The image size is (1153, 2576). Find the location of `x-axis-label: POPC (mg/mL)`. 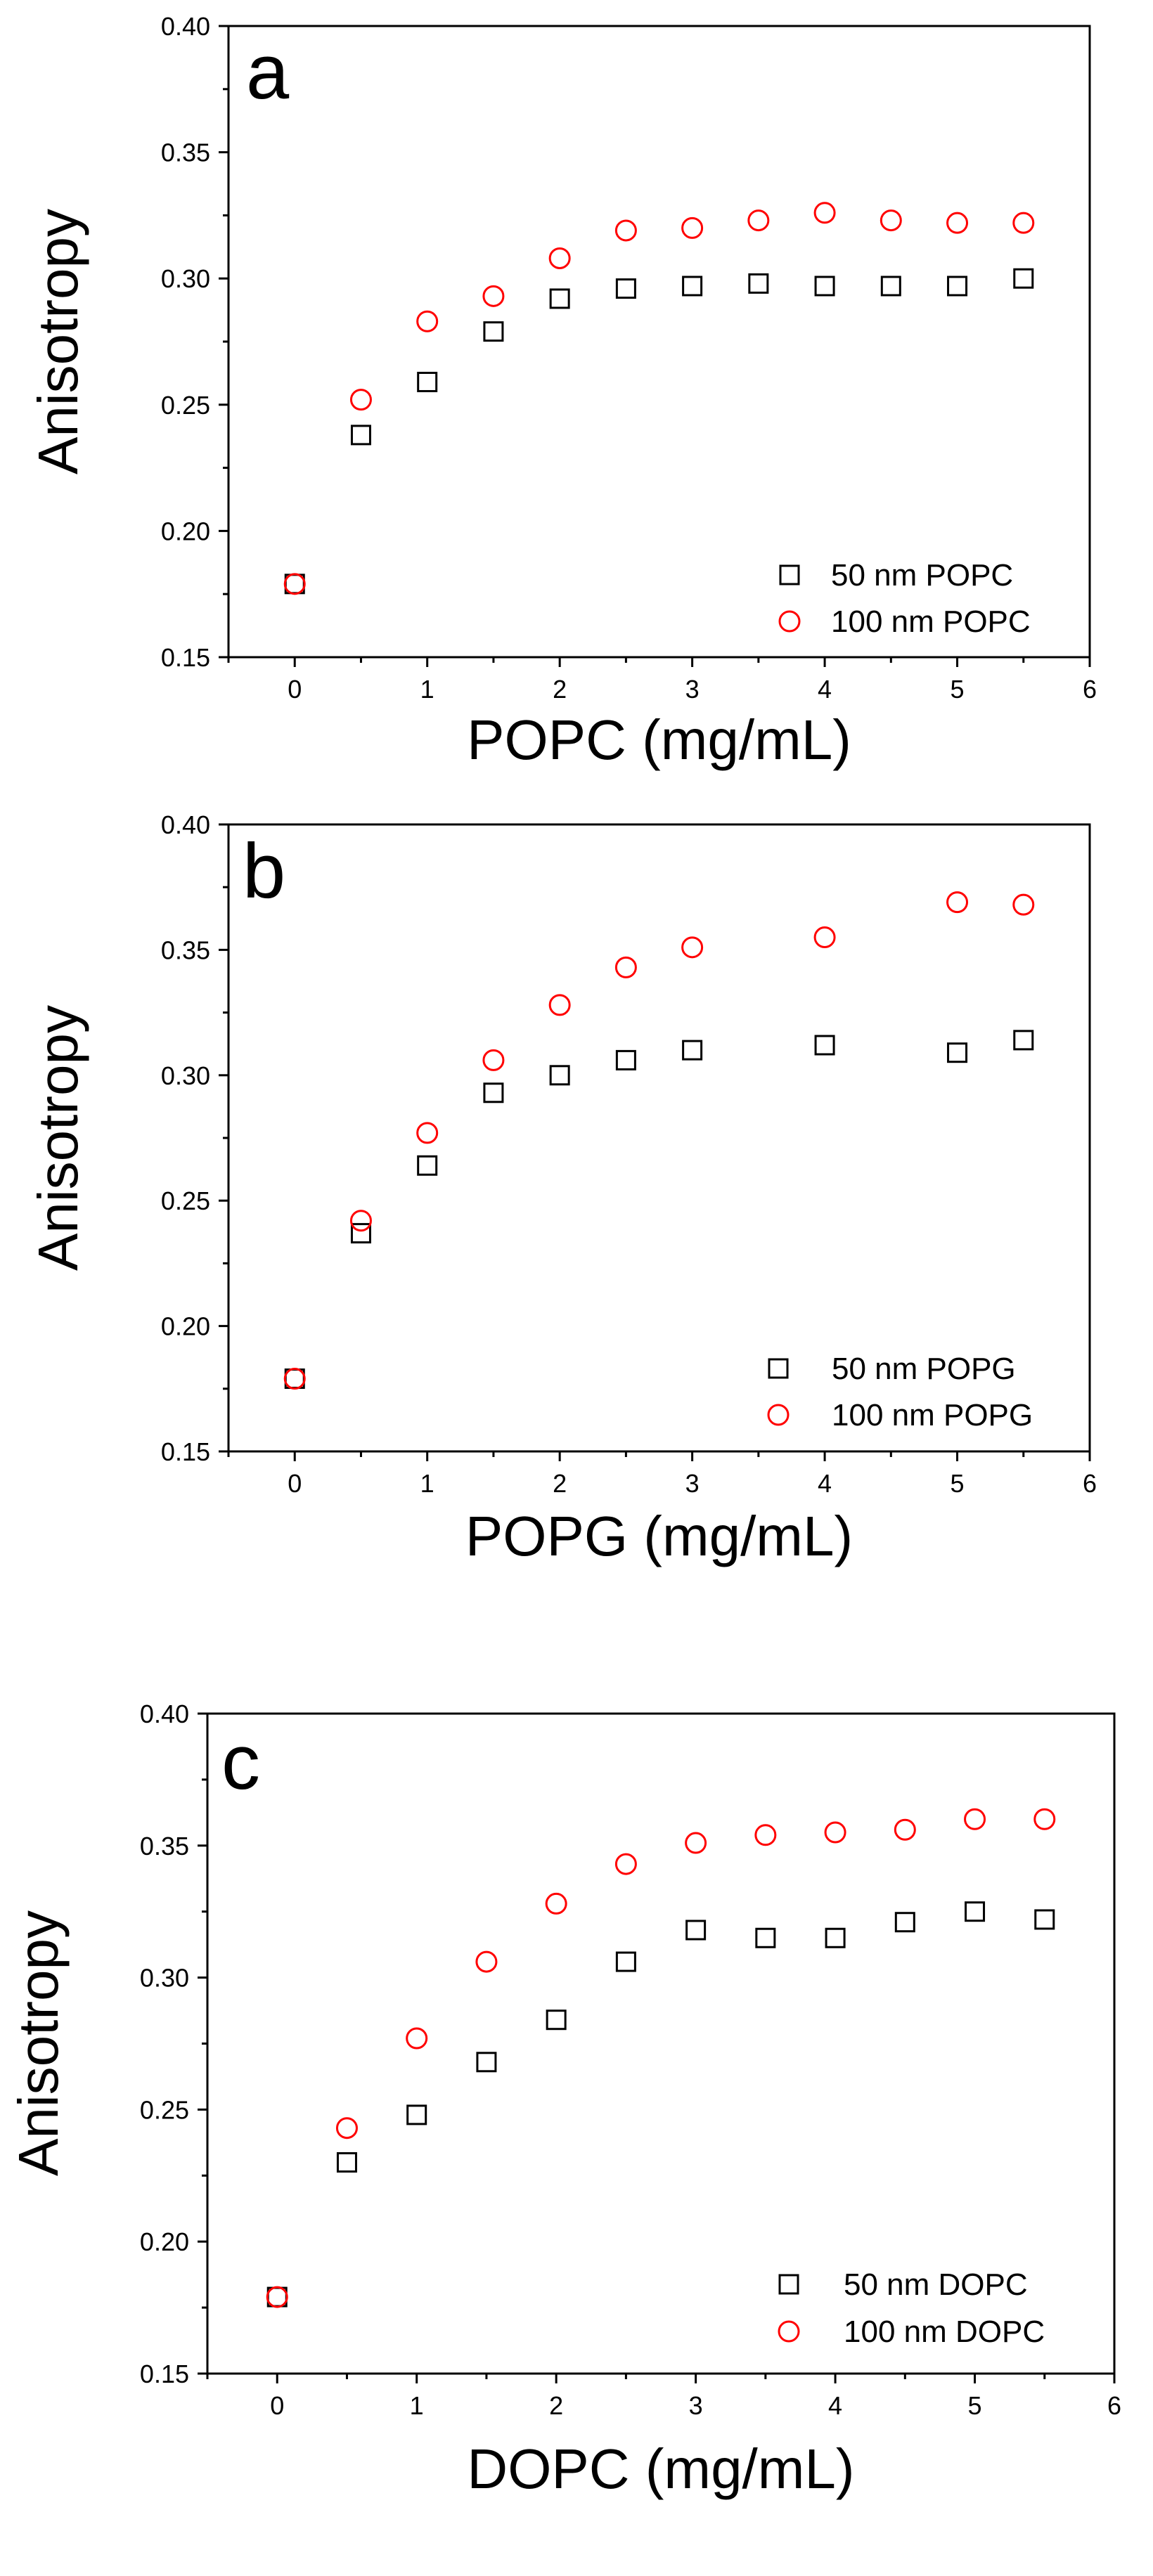

x-axis-label: POPC (mg/mL) is located at coordinates (659, 740).